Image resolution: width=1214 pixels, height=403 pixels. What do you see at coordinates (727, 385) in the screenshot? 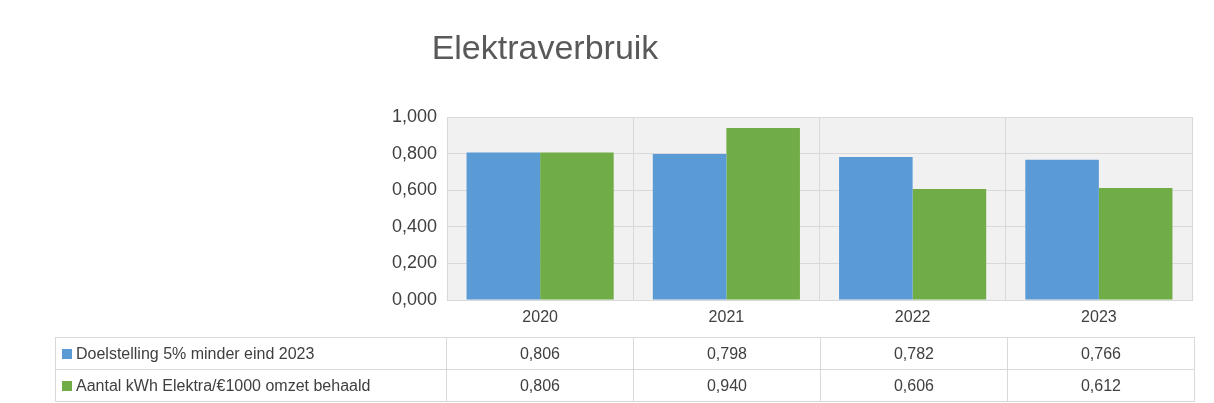
I see `data-label: 0,940` at bounding box center [727, 385].